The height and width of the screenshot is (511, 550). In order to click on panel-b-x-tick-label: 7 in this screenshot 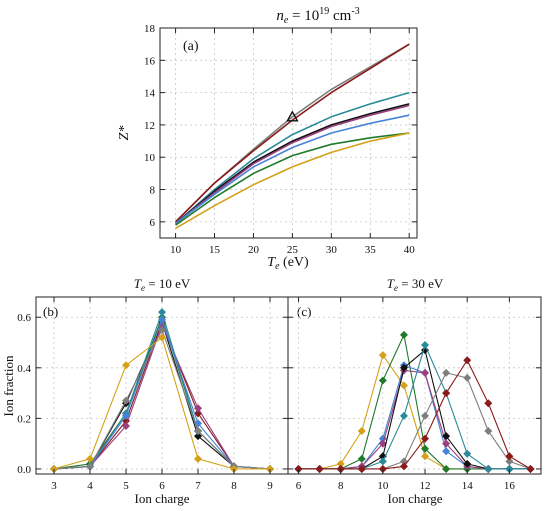, I will do `click(198, 486)`.